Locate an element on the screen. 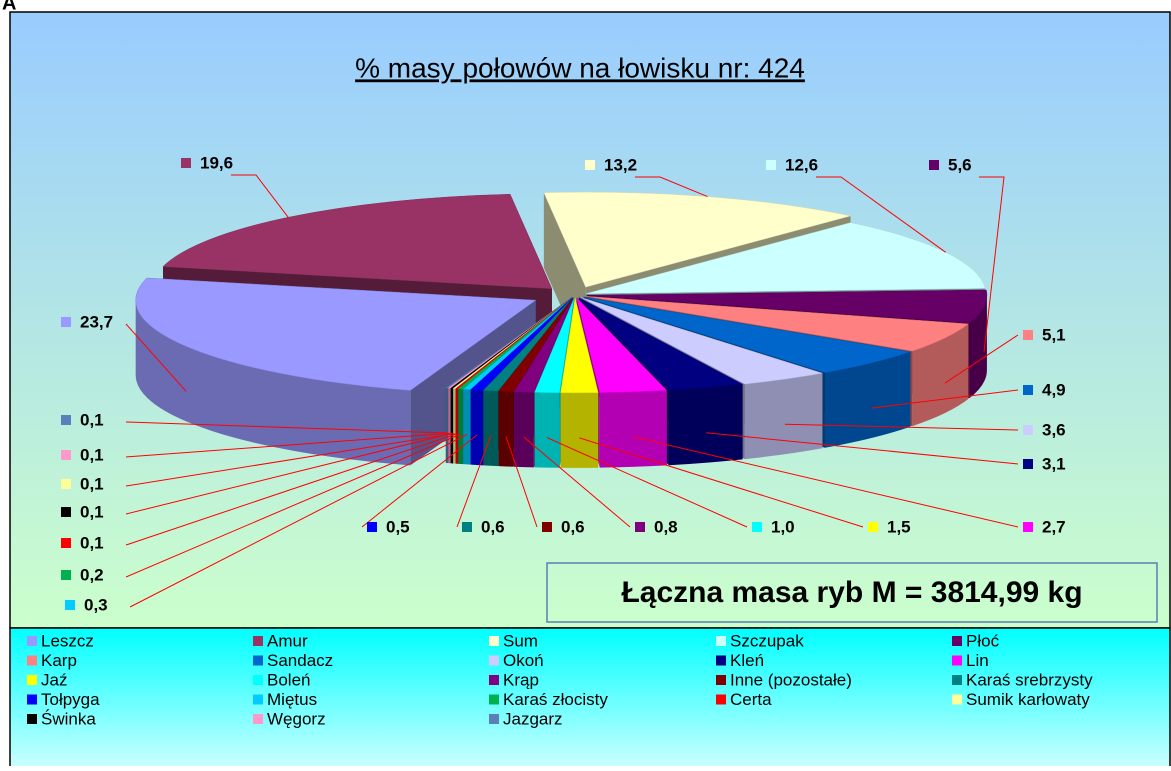  data-label: 1,0 is located at coordinates (783, 526).